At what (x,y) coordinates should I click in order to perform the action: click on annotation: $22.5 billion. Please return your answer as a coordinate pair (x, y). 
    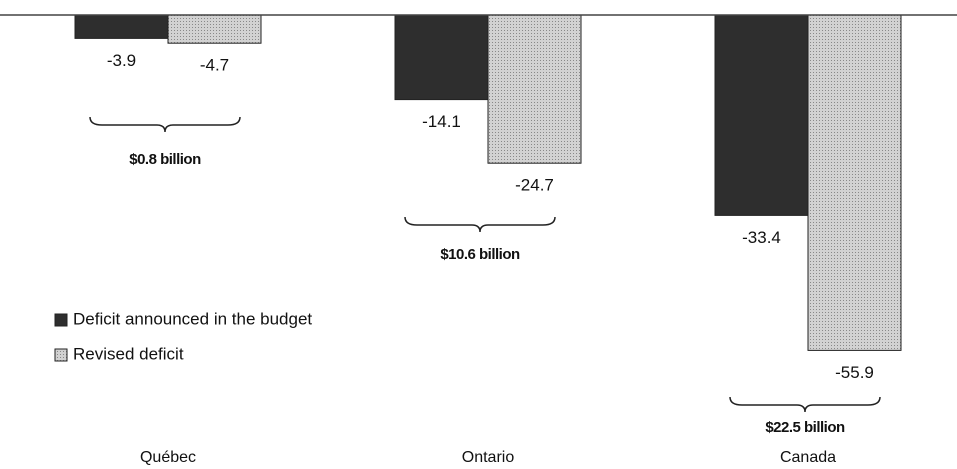
    Looking at the image, I should click on (805, 427).